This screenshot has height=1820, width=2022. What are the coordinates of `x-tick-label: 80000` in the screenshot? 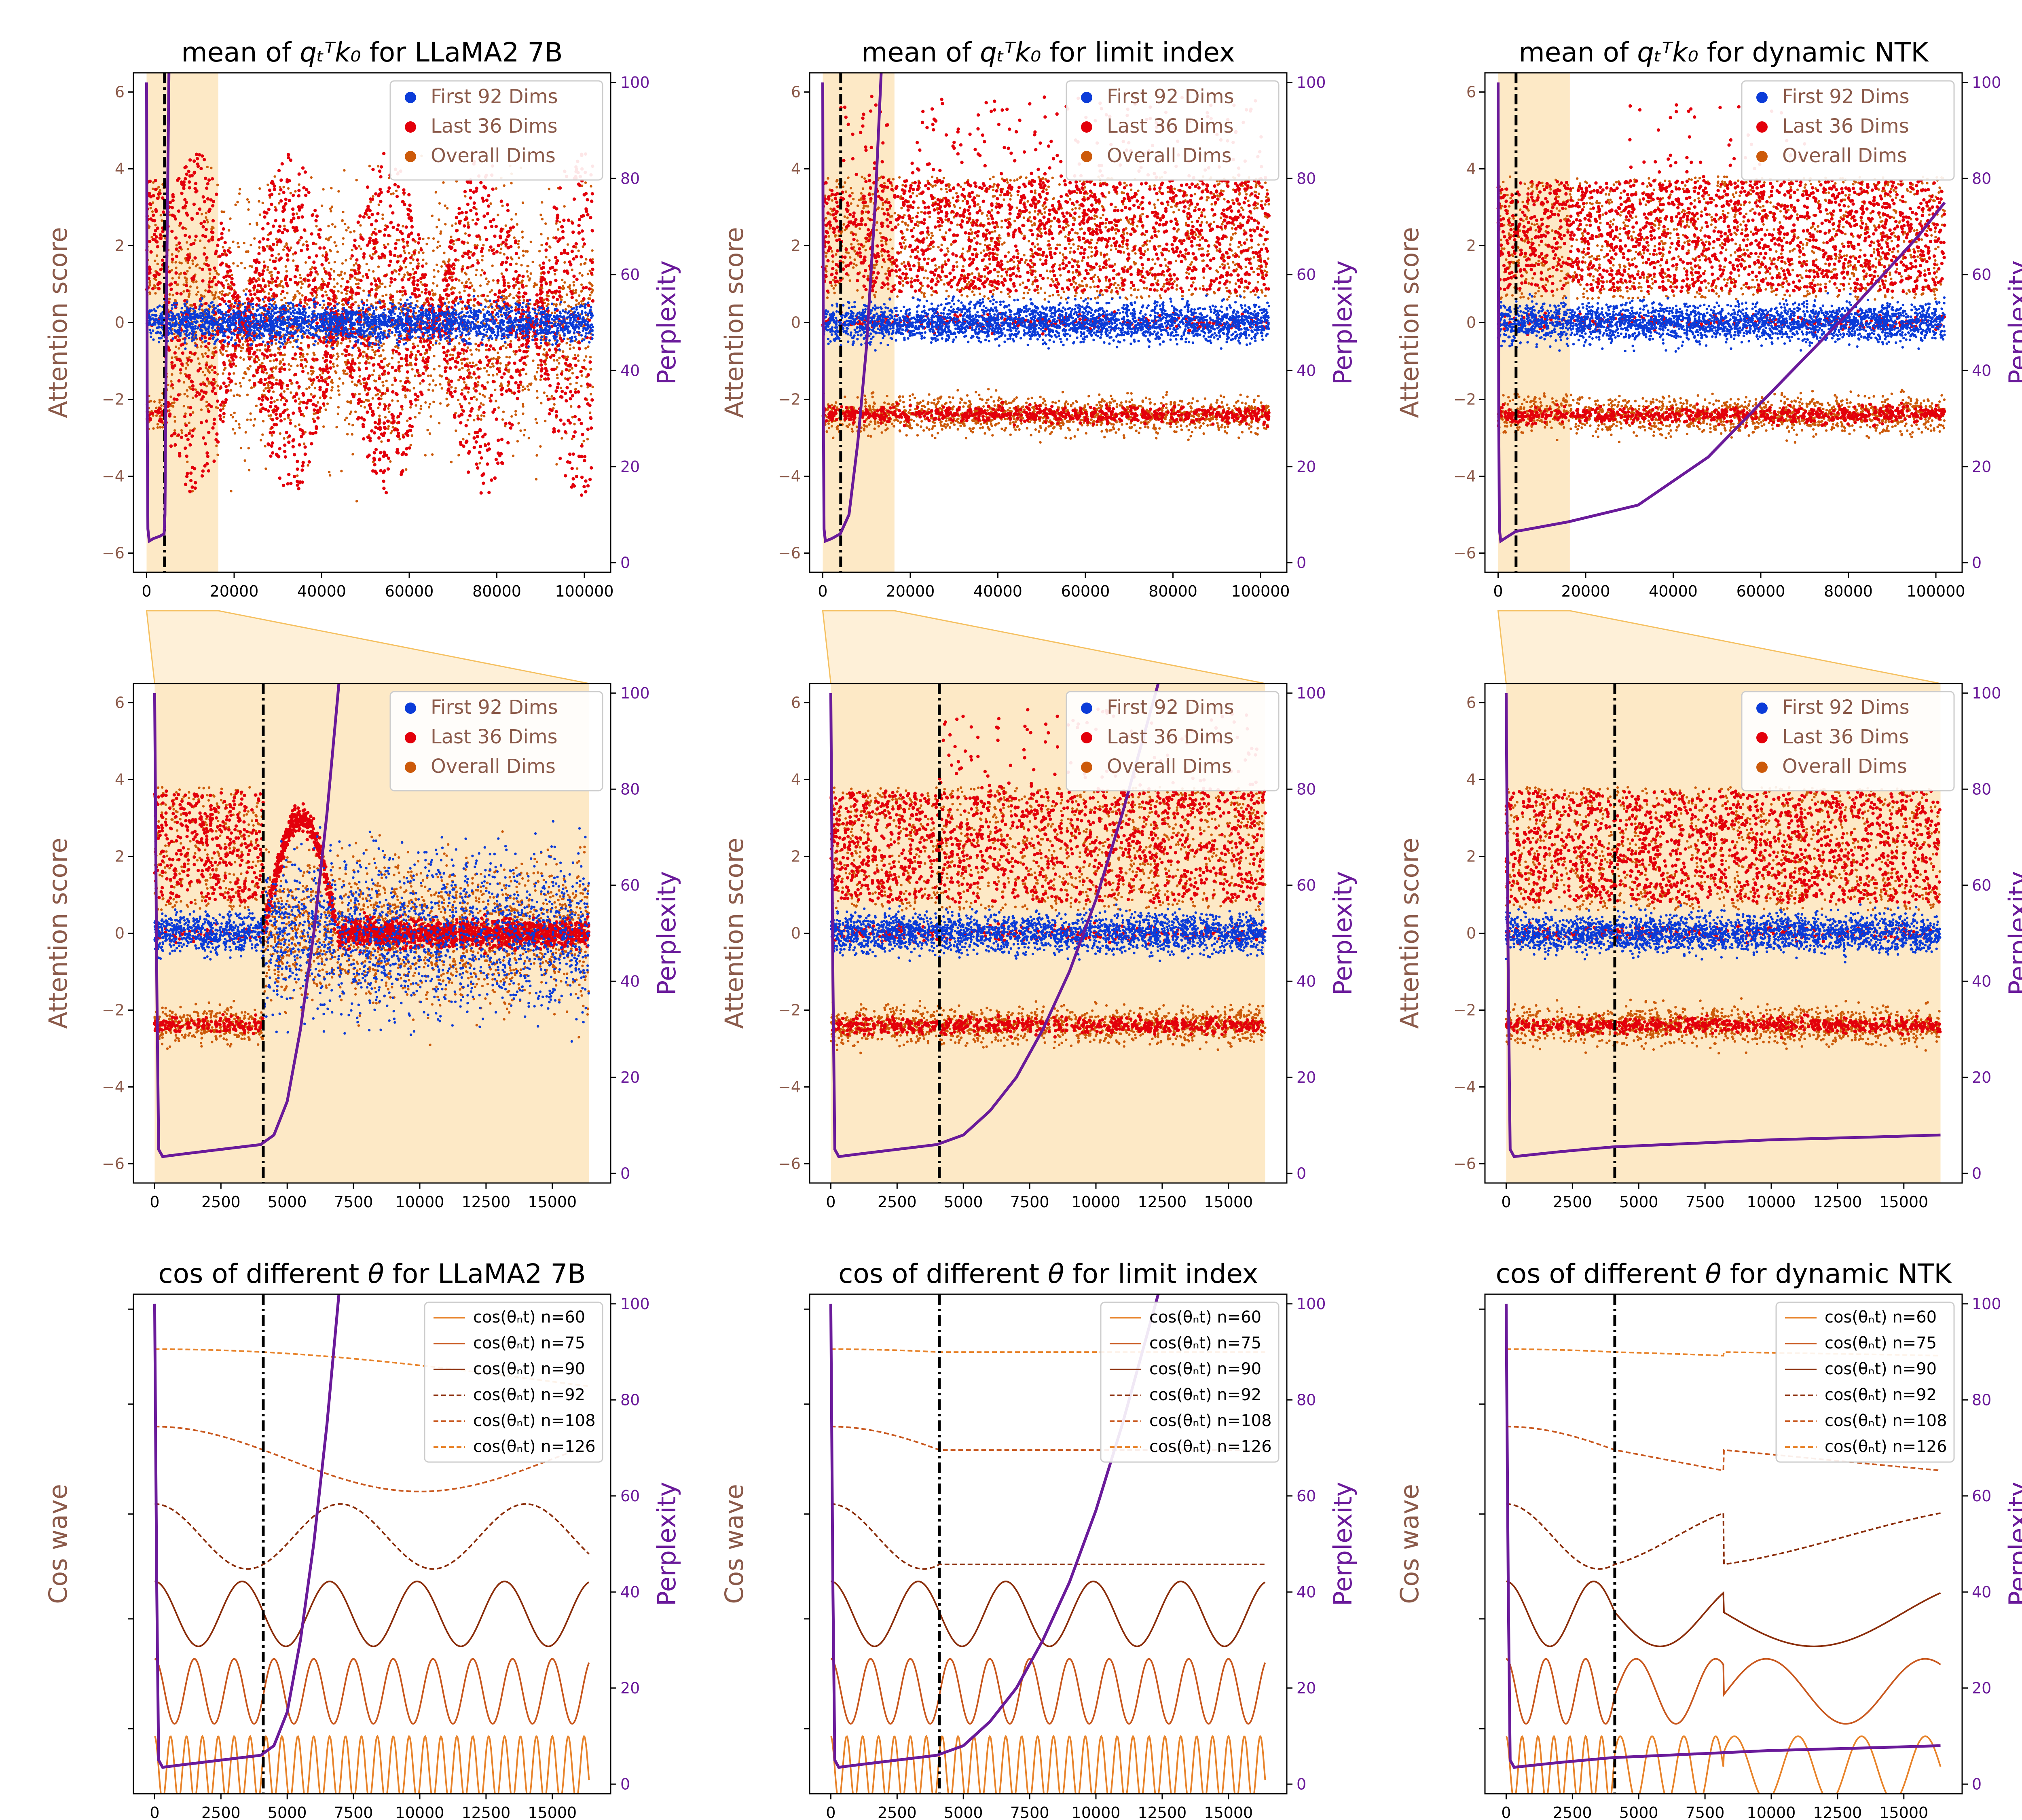 It's located at (1848, 591).